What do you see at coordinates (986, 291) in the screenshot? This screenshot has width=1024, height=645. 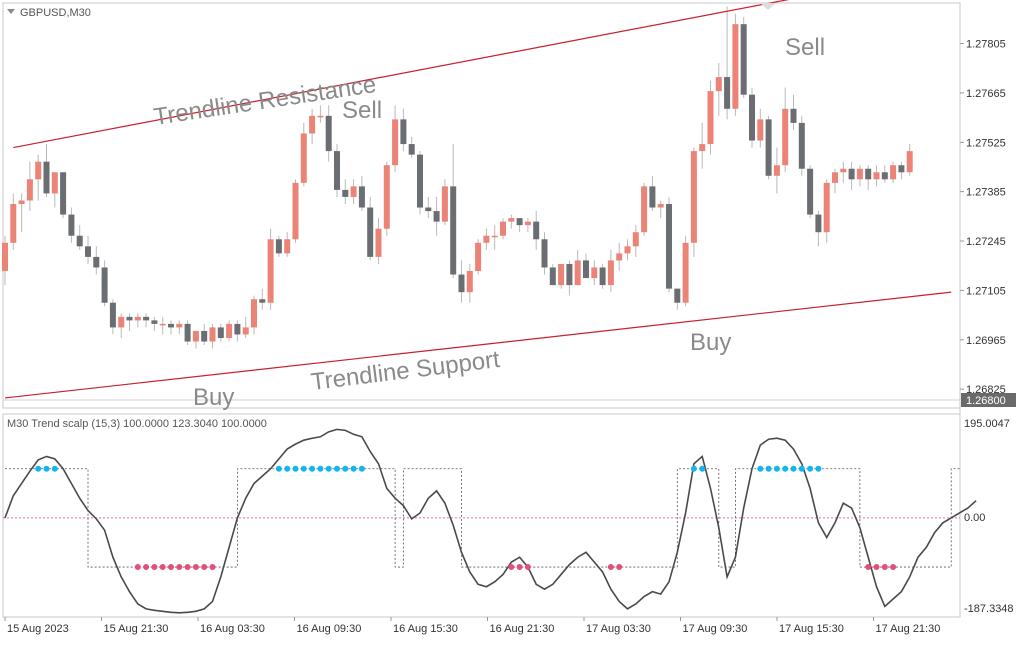 I see `price-tick-label: 1.27105` at bounding box center [986, 291].